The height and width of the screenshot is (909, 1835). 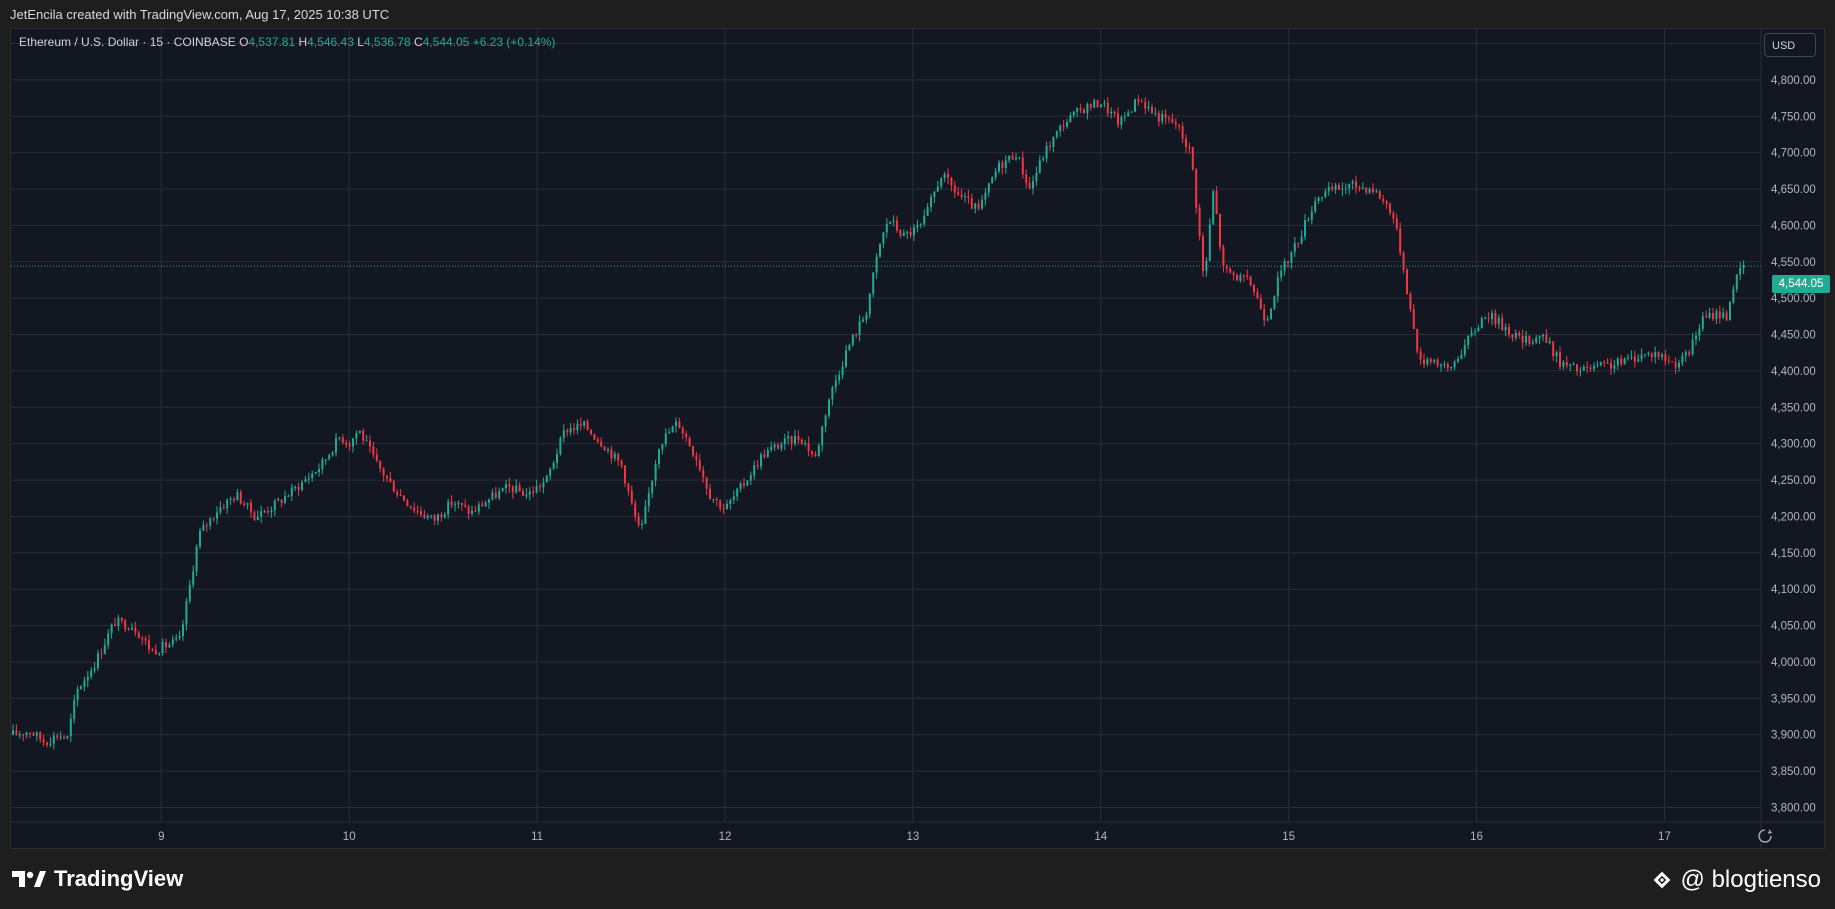 What do you see at coordinates (914, 837) in the screenshot?
I see `time-axis: 9 10 11 12 13 14 15 16 17` at bounding box center [914, 837].